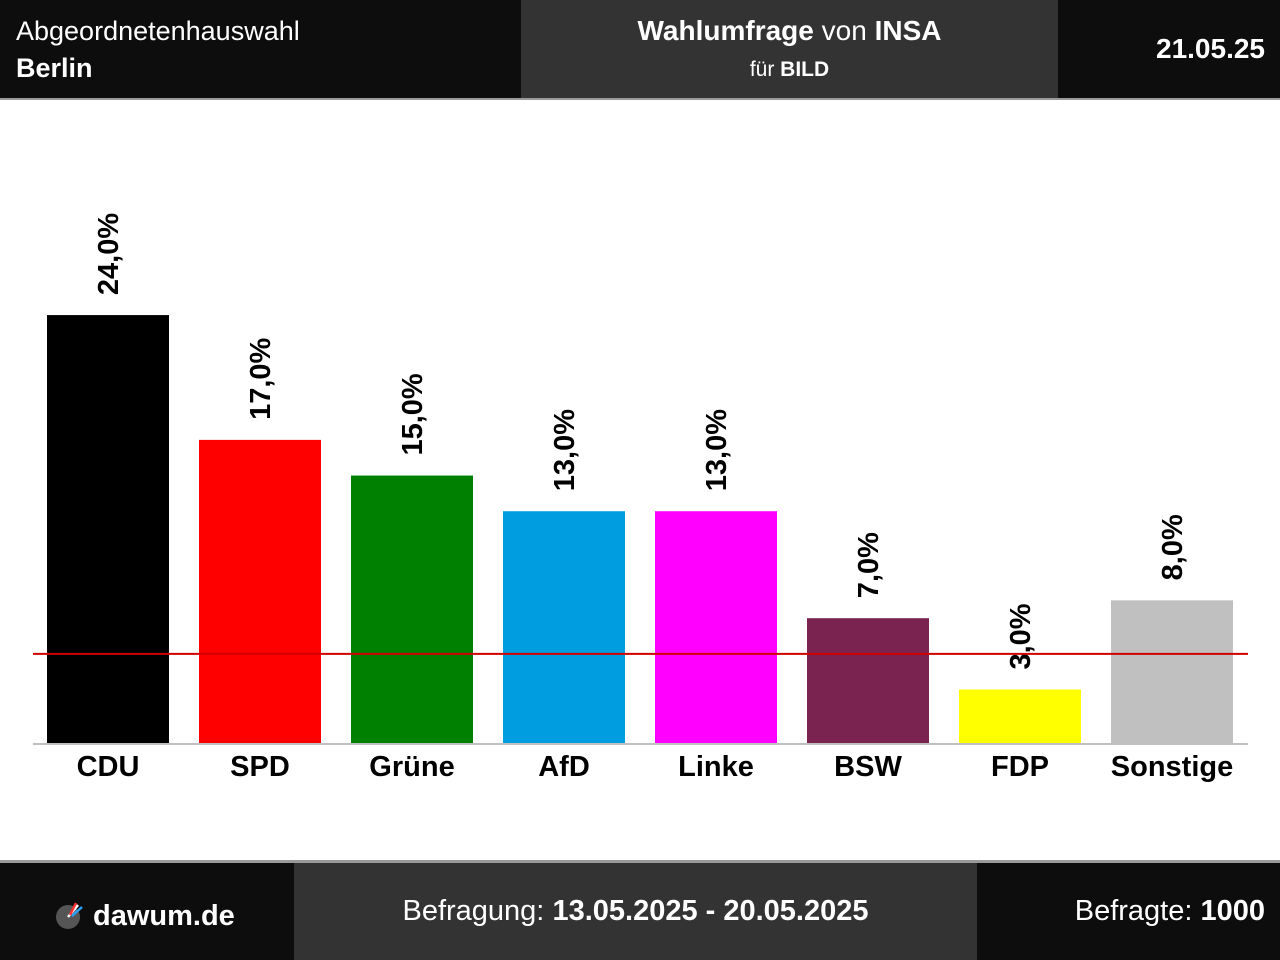 The image size is (1280, 960). I want to click on bar-bsw, so click(868, 680).